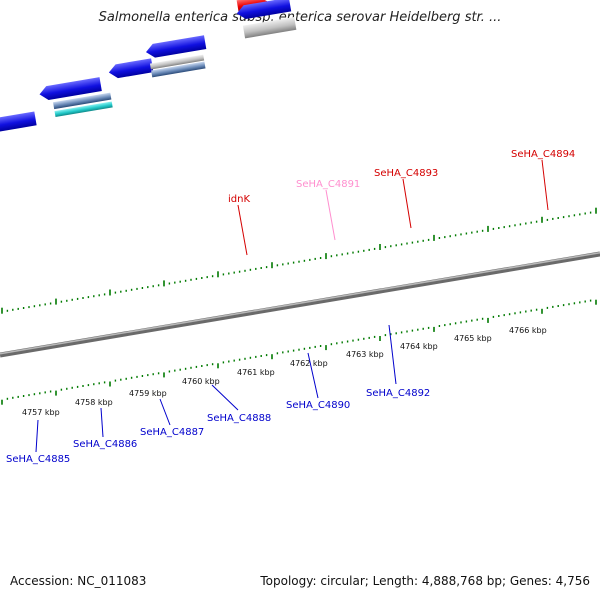 Image resolution: width=600 pixels, height=600 pixels. I want to click on gene-label: SeHA_C4894, so click(543, 154).